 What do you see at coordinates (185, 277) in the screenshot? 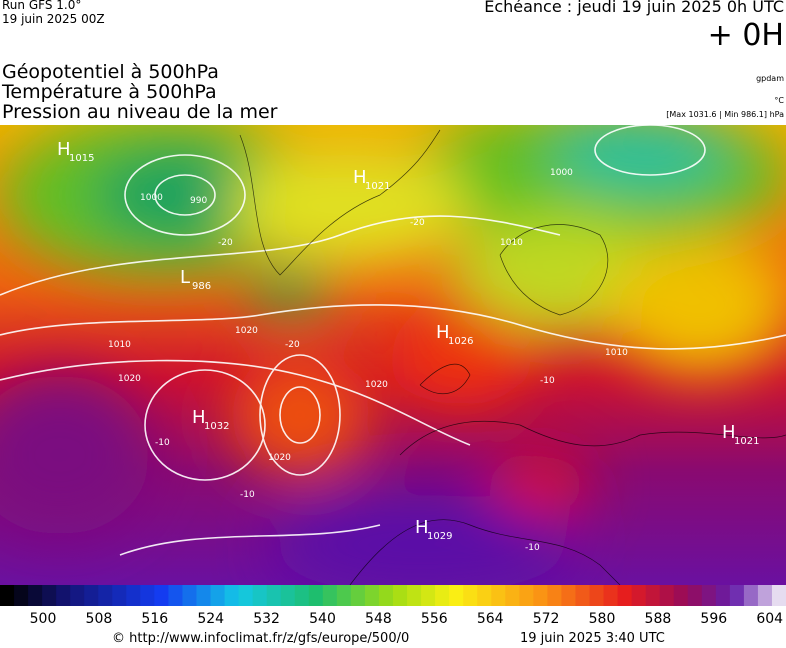
I see `center-letter: L` at bounding box center [185, 277].